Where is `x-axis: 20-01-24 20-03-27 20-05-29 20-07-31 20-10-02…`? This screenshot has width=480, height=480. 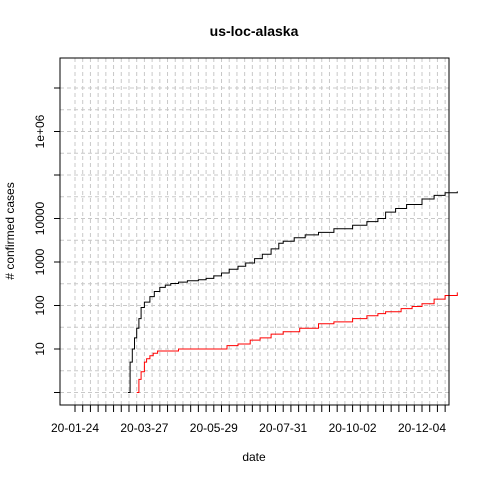
x-axis: 20-01-24 20-03-27 20-05-29 20-07-31 20-10-02… is located at coordinates (248, 420).